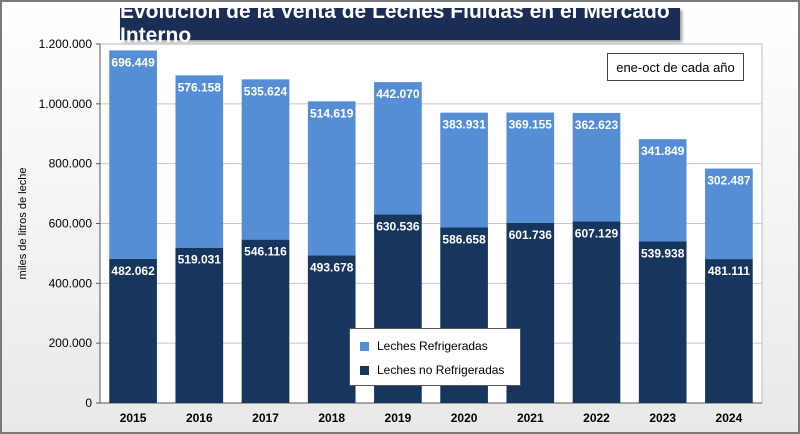  I want to click on x-tick-label: 2021, so click(530, 418).